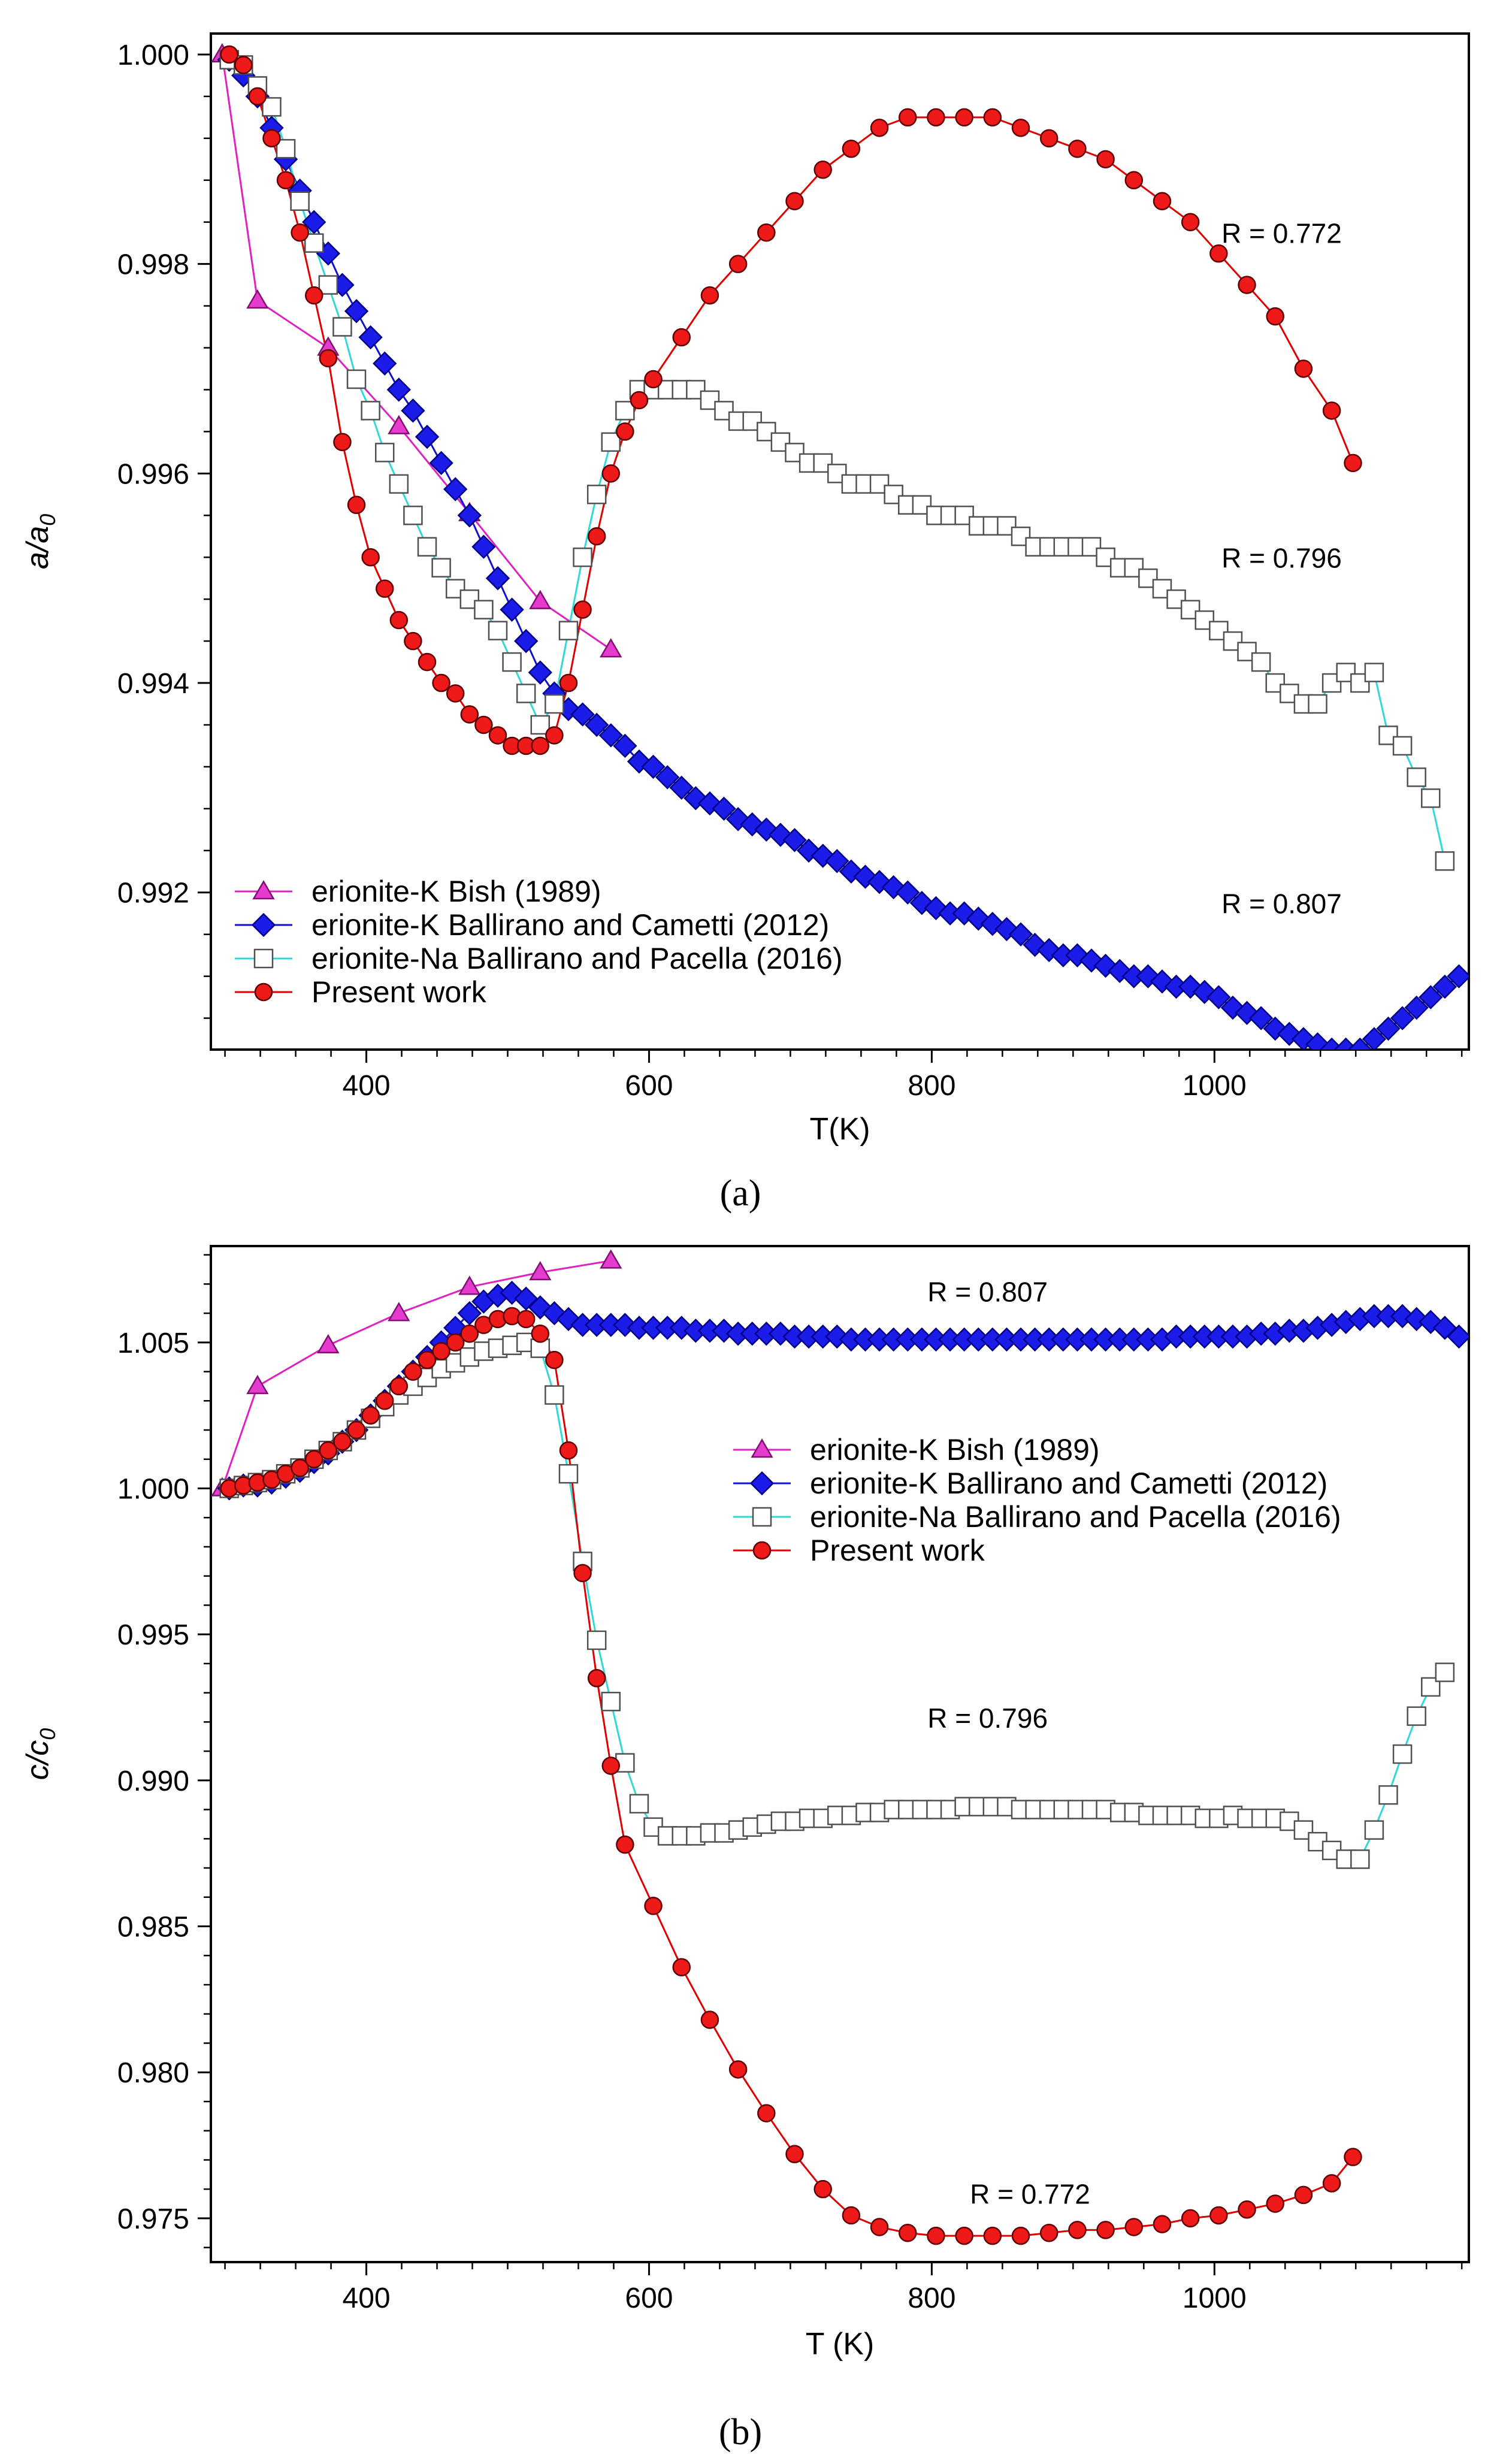  What do you see at coordinates (153, 2219) in the screenshot?
I see `y-tick-label: 0.975` at bounding box center [153, 2219].